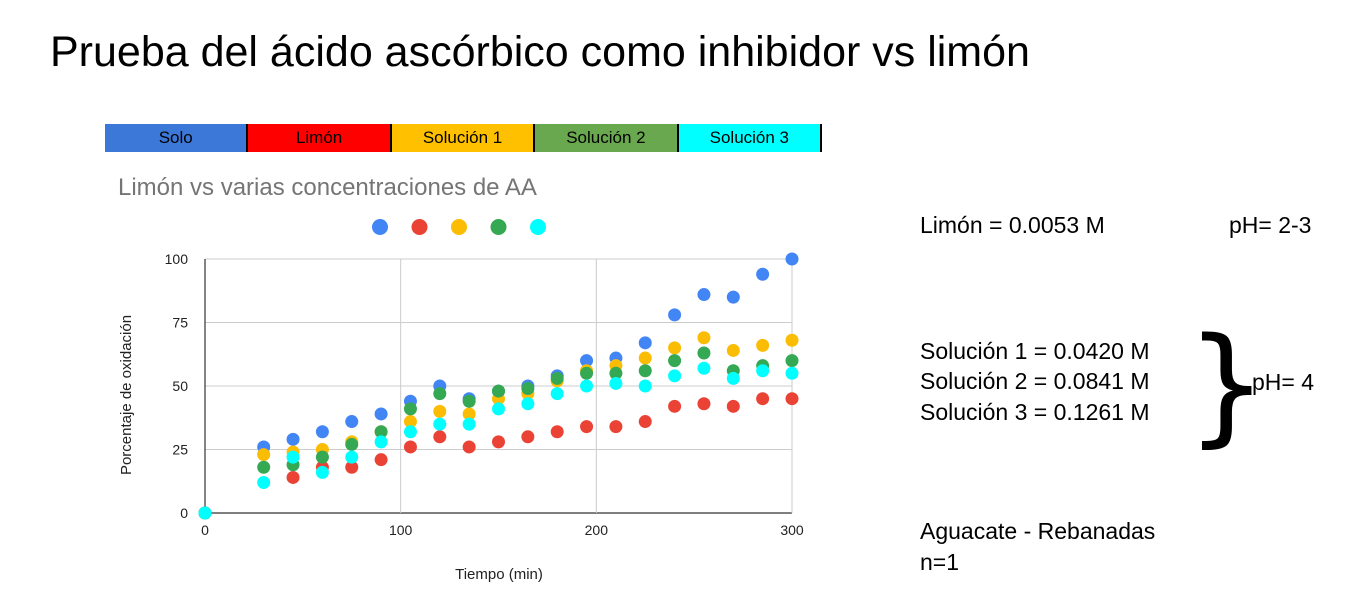 The width and height of the screenshot is (1367, 599). What do you see at coordinates (749, 138) in the screenshot?
I see `legend-bar-cell: Solución 3` at bounding box center [749, 138].